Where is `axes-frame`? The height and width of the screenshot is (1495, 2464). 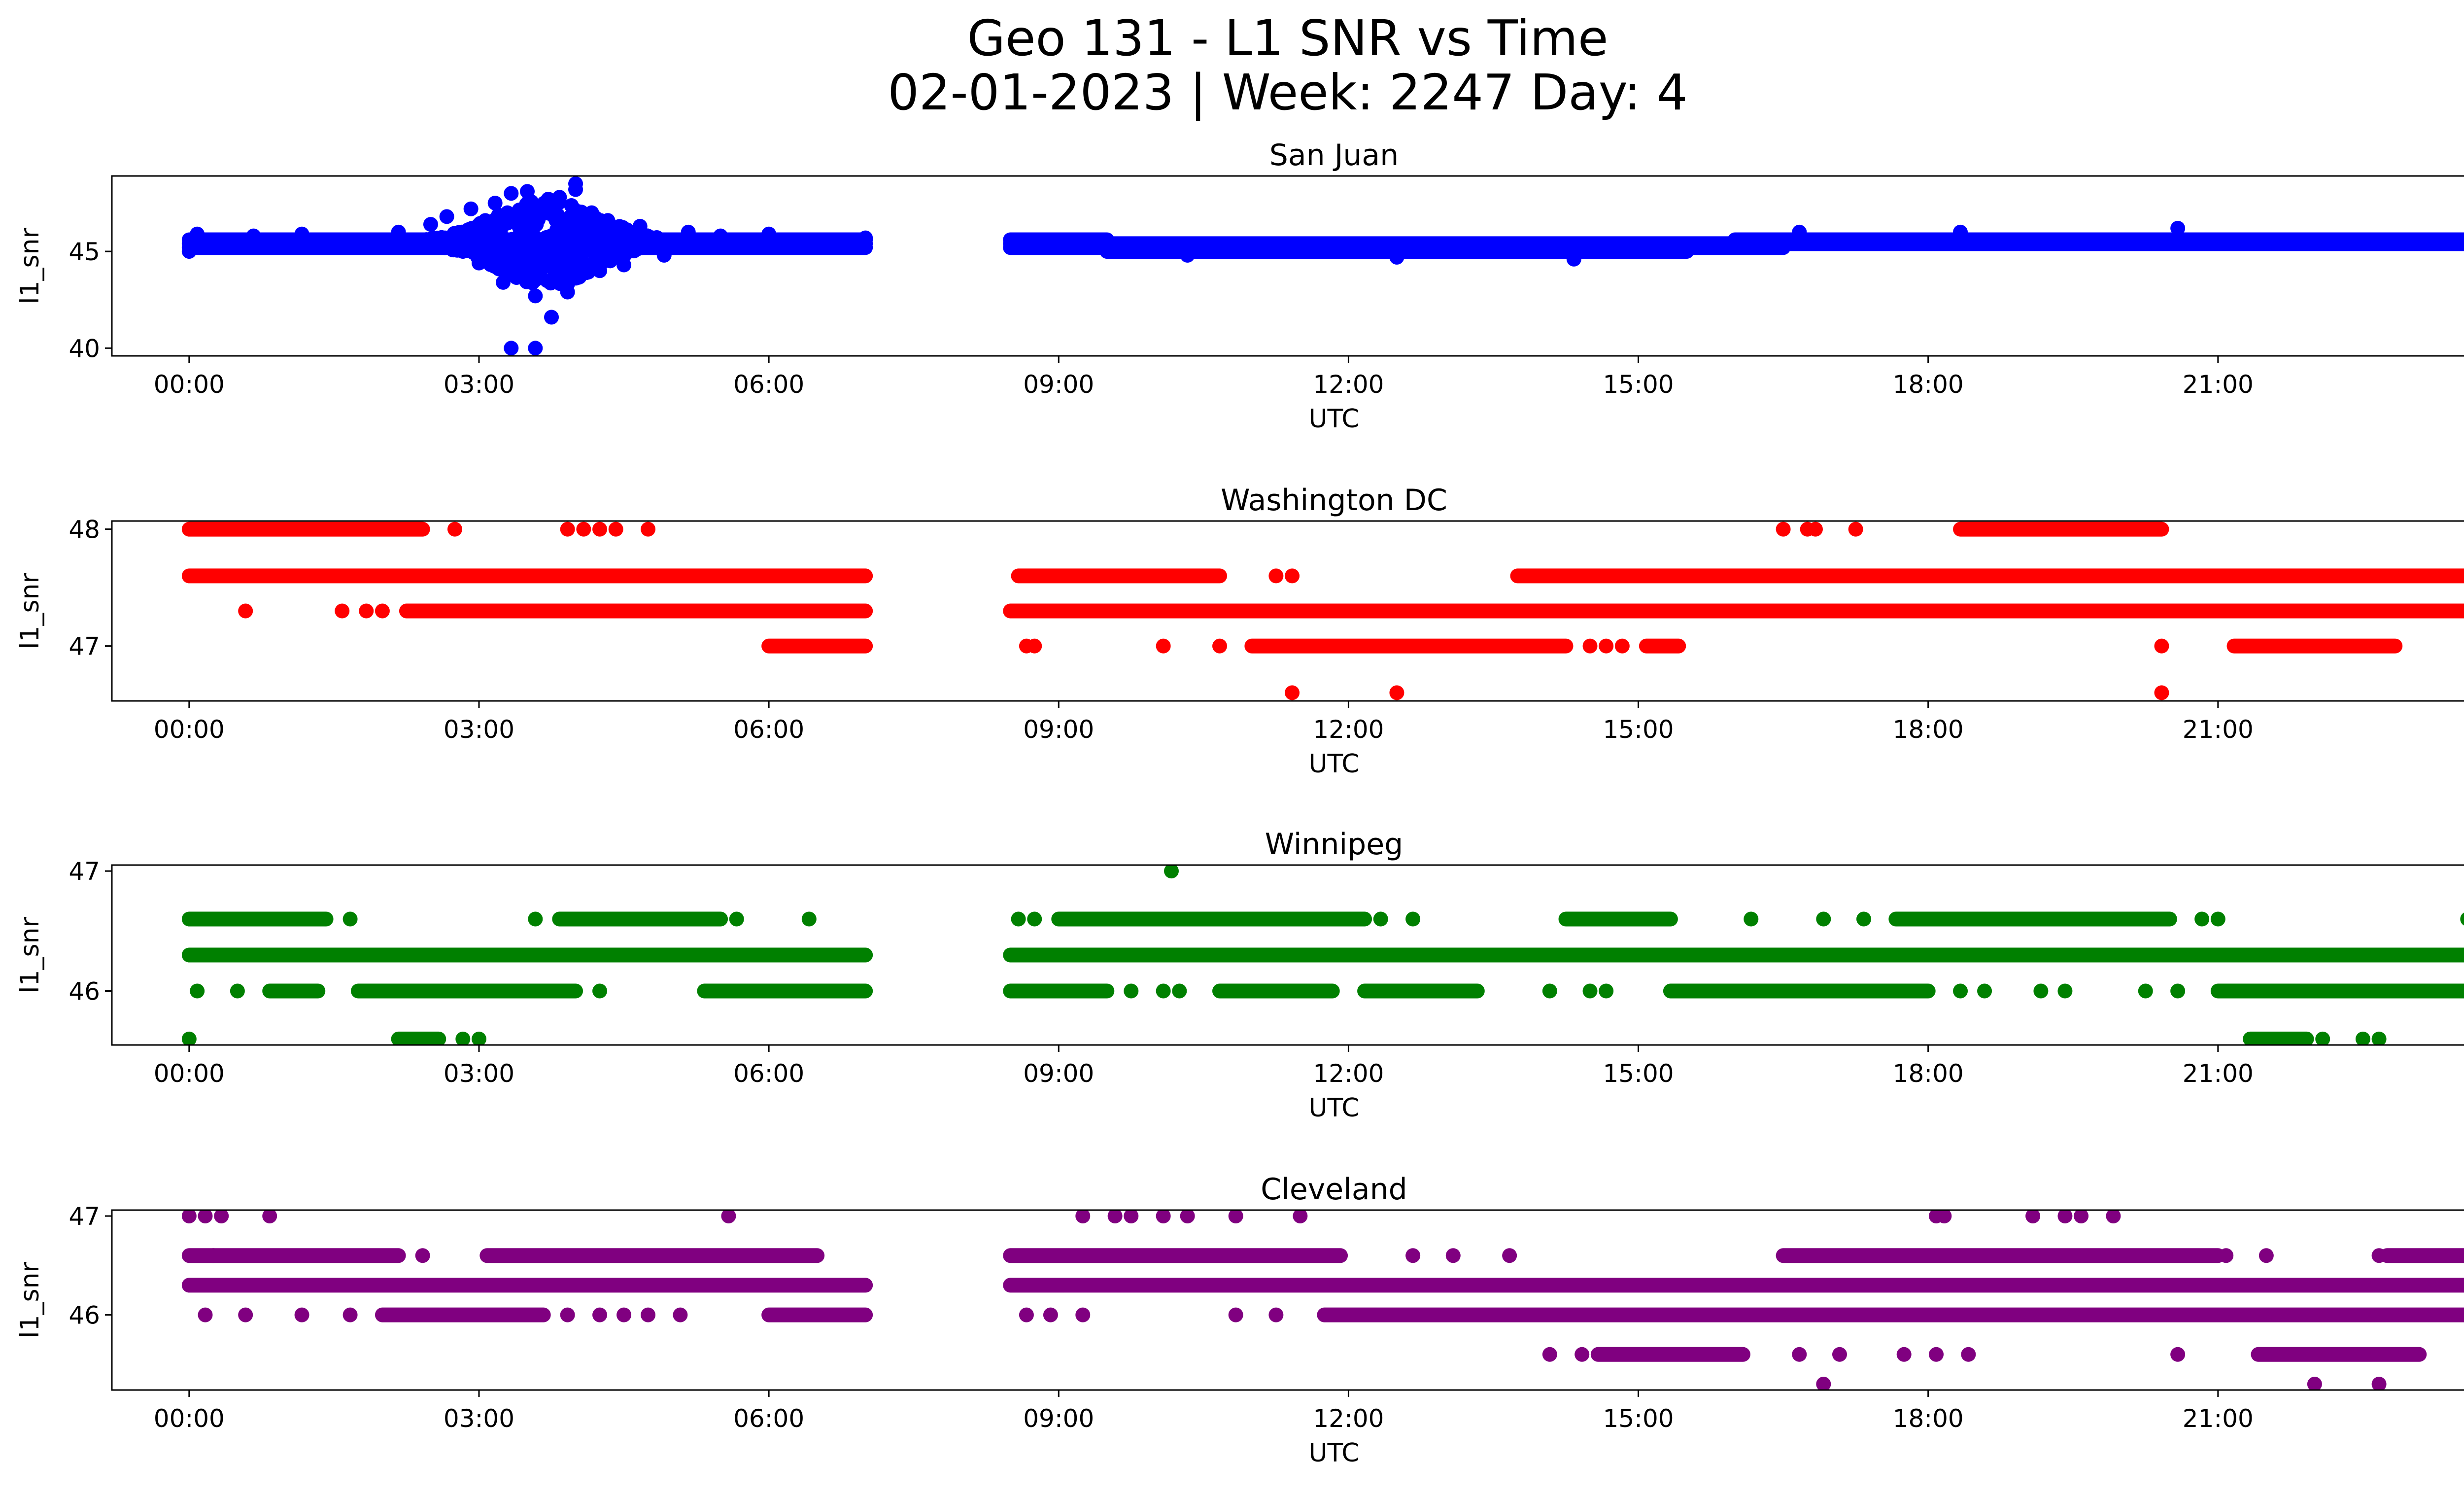 axes-frame is located at coordinates (1287, 611).